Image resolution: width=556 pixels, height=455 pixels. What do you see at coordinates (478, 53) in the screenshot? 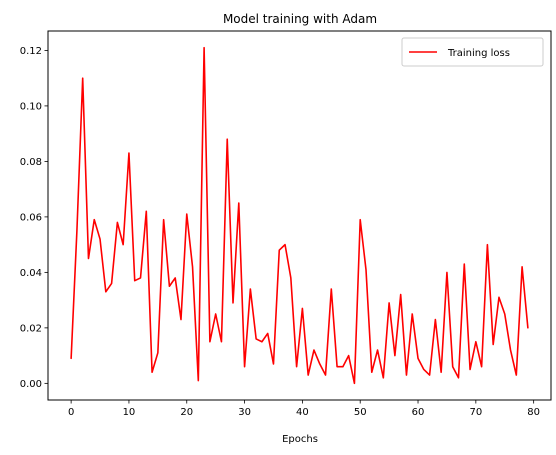
I see `legend-label-training-loss: Training loss` at bounding box center [478, 53].